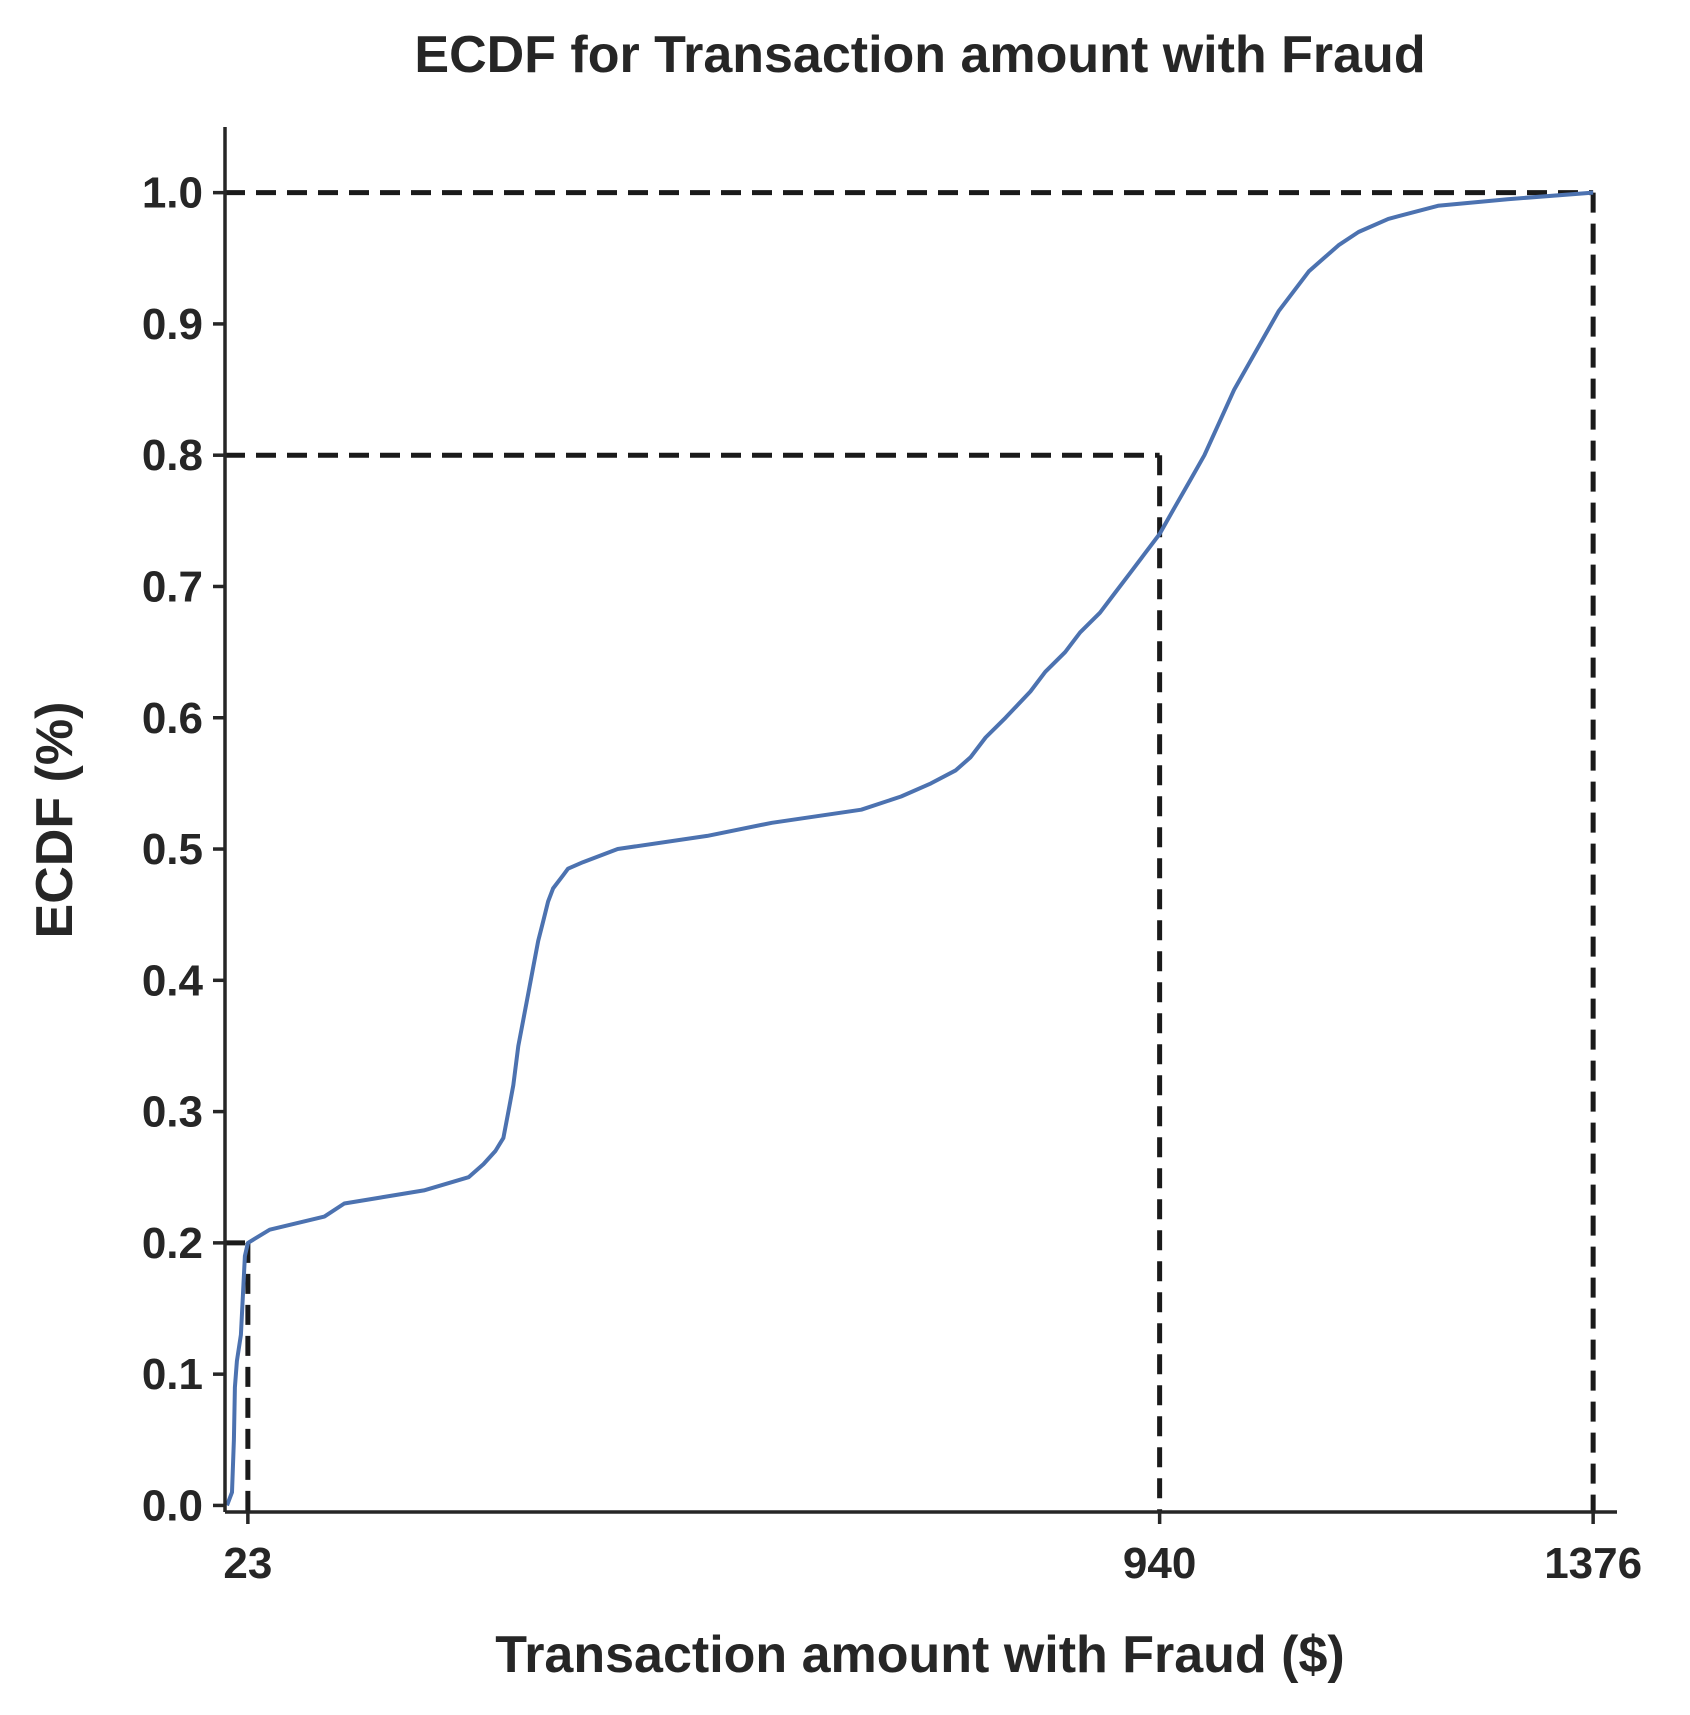 This screenshot has width=1690, height=1715. What do you see at coordinates (919, 55) in the screenshot?
I see `chart-title: ECDF for Transaction amount with Fraud` at bounding box center [919, 55].